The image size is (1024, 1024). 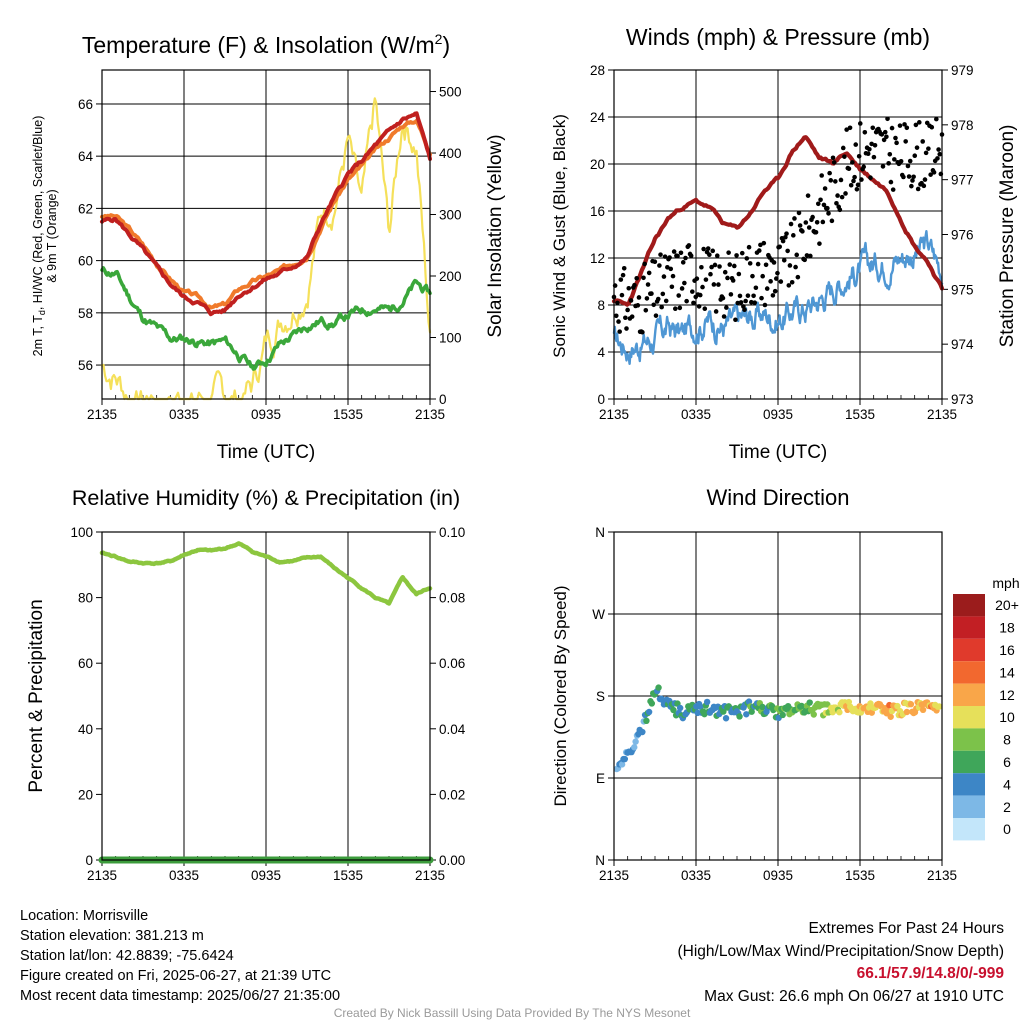 What do you see at coordinates (1007, 829) in the screenshot?
I see `colorbar-label: 0` at bounding box center [1007, 829].